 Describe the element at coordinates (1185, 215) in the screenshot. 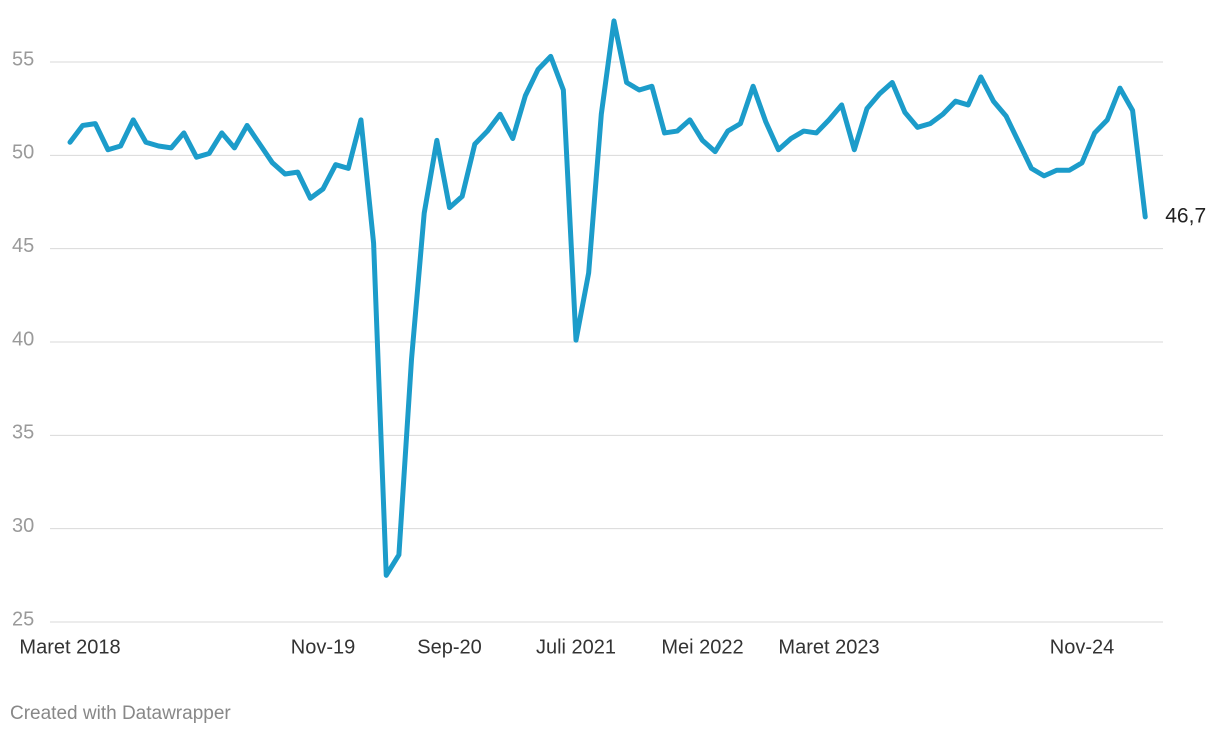

I see `value-label: 46,7` at that location.